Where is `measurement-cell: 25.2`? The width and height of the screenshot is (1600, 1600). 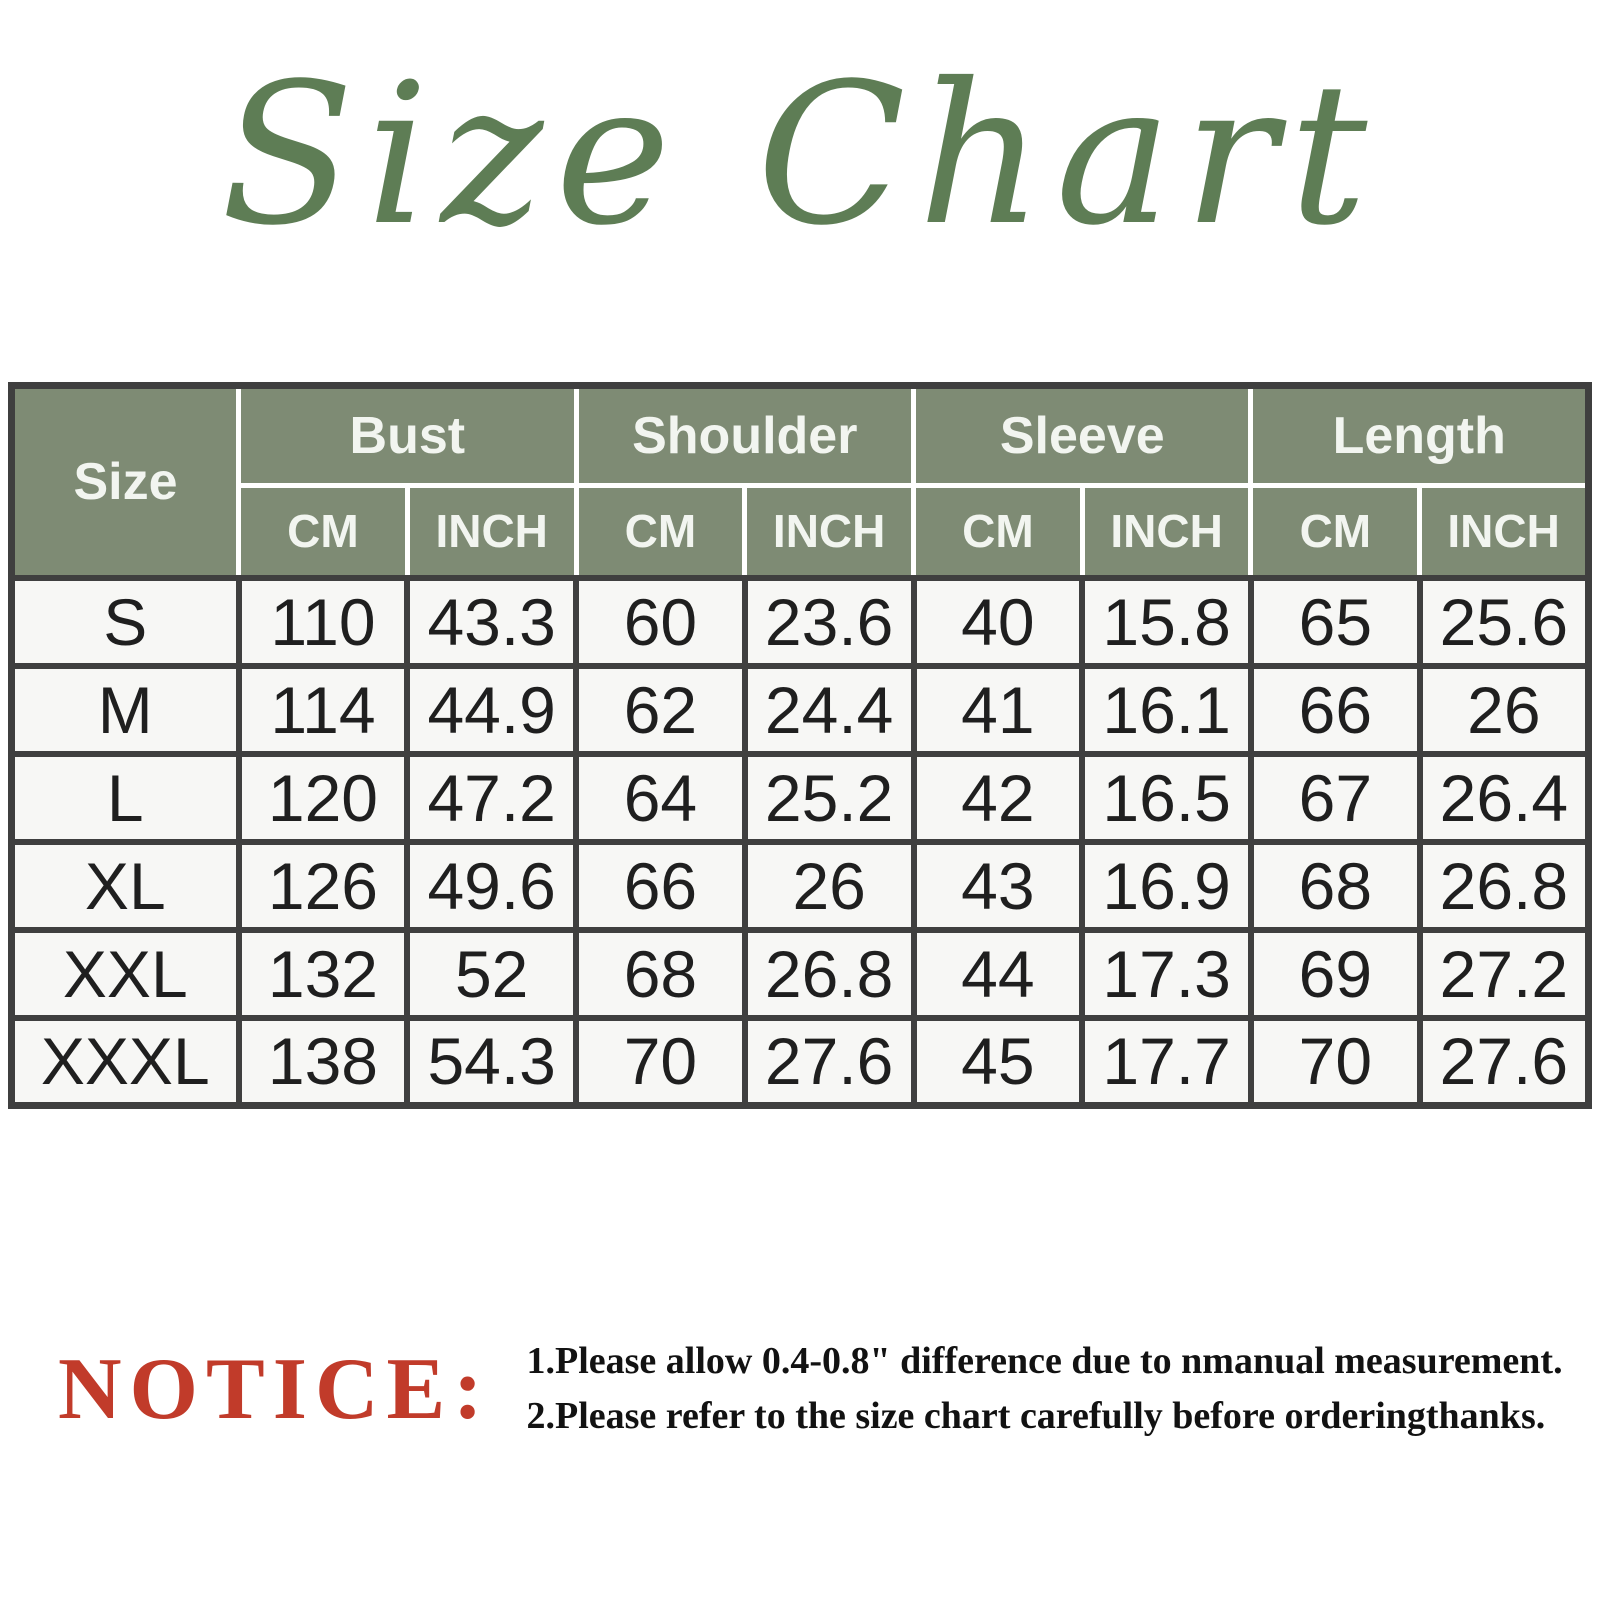
measurement-cell: 25.2 is located at coordinates (829, 797).